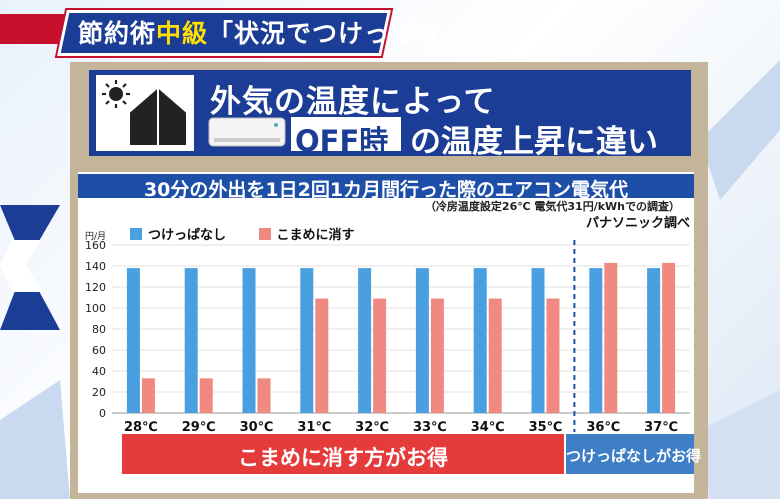  I want to click on x-tick-label: 28℃, so click(141, 426).